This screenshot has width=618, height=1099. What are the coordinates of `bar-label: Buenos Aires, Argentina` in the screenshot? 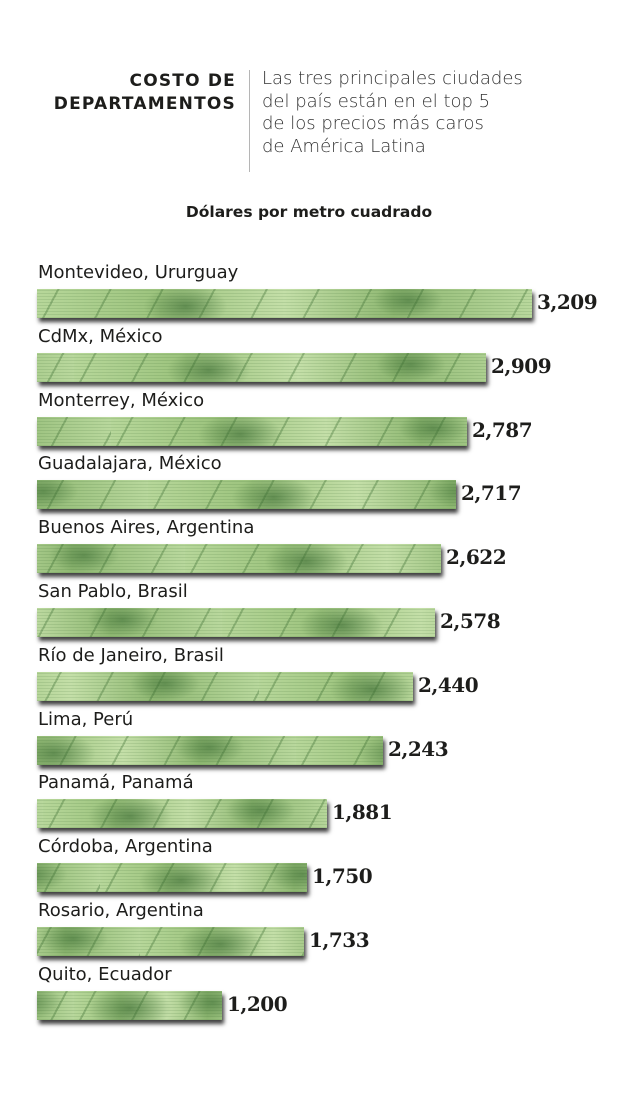 It's located at (146, 528).